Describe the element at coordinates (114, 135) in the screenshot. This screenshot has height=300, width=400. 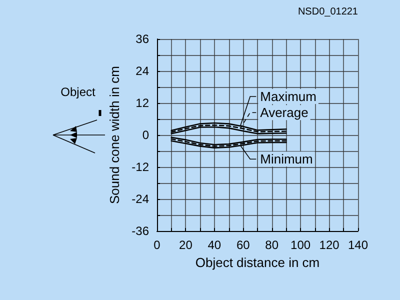
I see `y-axis-title: Sound cone width in cm` at that location.